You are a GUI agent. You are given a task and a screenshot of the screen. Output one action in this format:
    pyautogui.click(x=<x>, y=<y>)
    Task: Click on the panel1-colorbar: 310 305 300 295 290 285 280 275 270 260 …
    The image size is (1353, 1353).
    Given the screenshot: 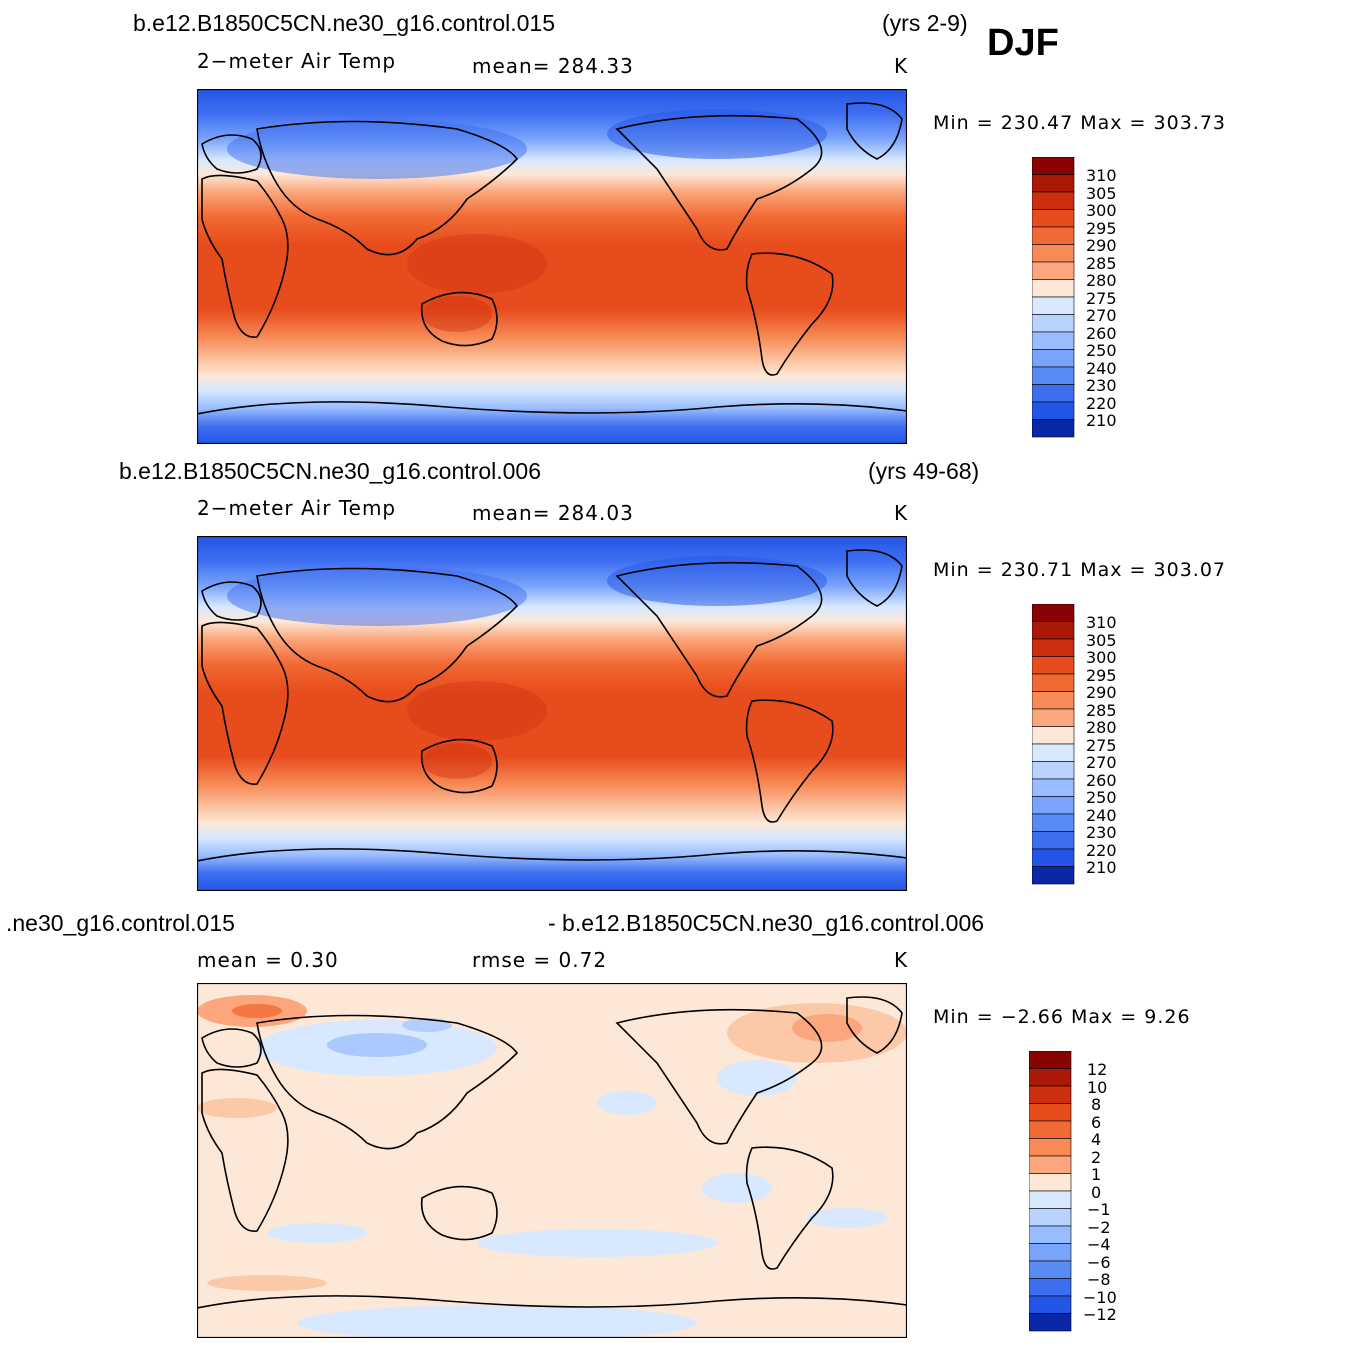 What is the action you would take?
    pyautogui.click(x=1074, y=299)
    